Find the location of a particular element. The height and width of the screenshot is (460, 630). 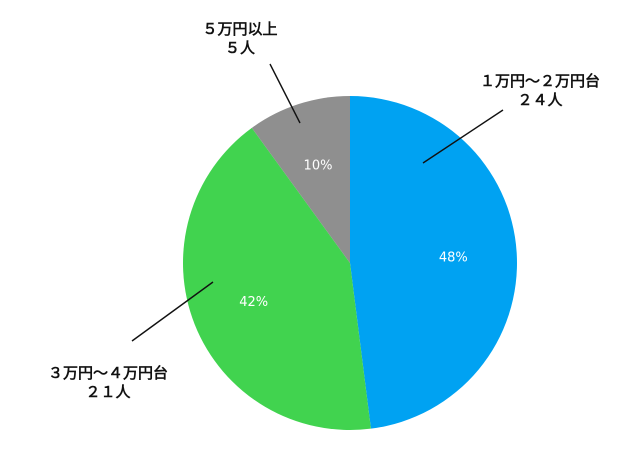

callout-label-line2: ２１人 is located at coordinates (108, 392).